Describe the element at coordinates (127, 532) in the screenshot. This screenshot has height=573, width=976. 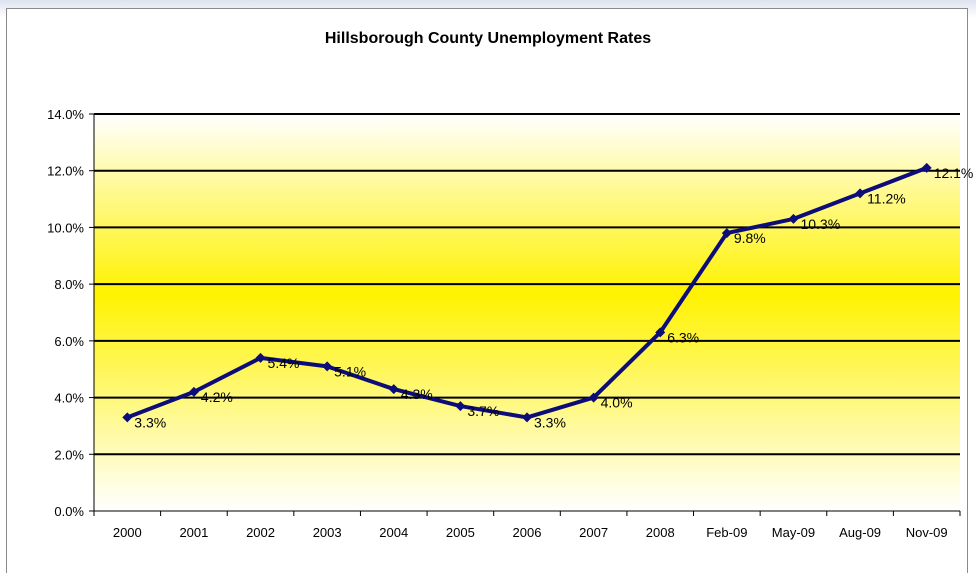
I see `x-tick-label: 2000` at that location.